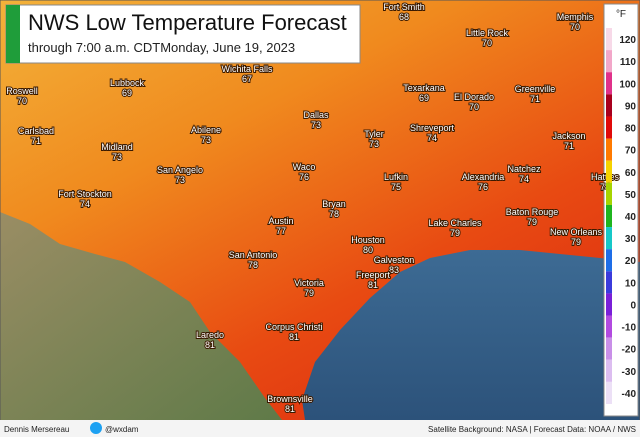  Describe the element at coordinates (432, 128) in the screenshot. I see `city-name: Shreveport` at that location.